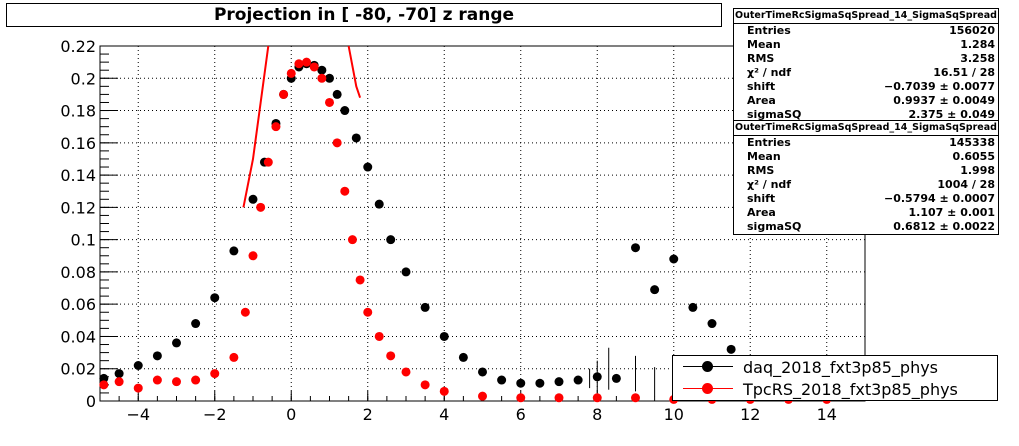 The height and width of the screenshot is (446, 1019). What do you see at coordinates (769, 184) in the screenshot?
I see `stats-label: χ² / ndf` at bounding box center [769, 184].